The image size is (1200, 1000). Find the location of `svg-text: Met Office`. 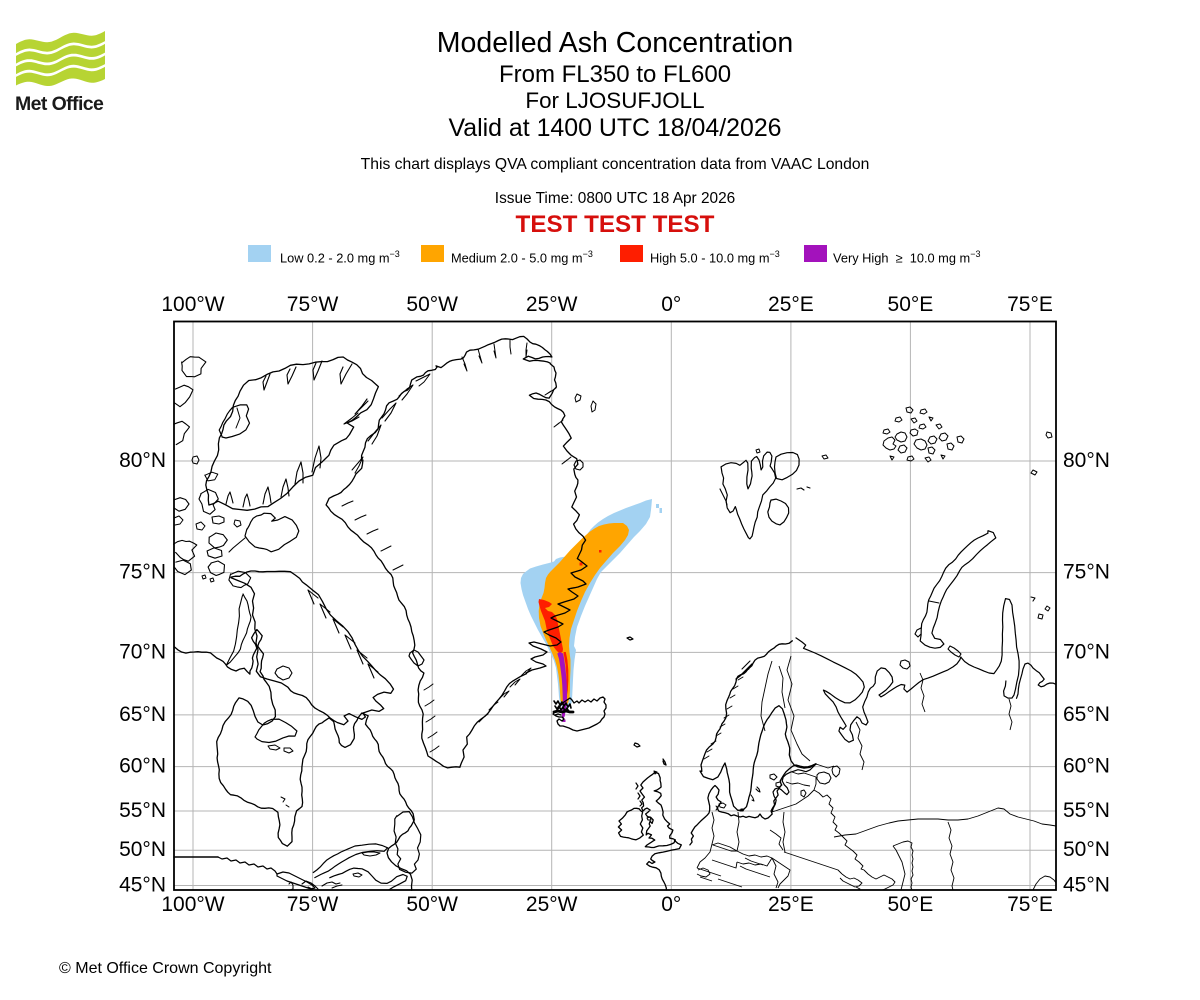

svg-text: Met Office is located at coordinates (59, 104).